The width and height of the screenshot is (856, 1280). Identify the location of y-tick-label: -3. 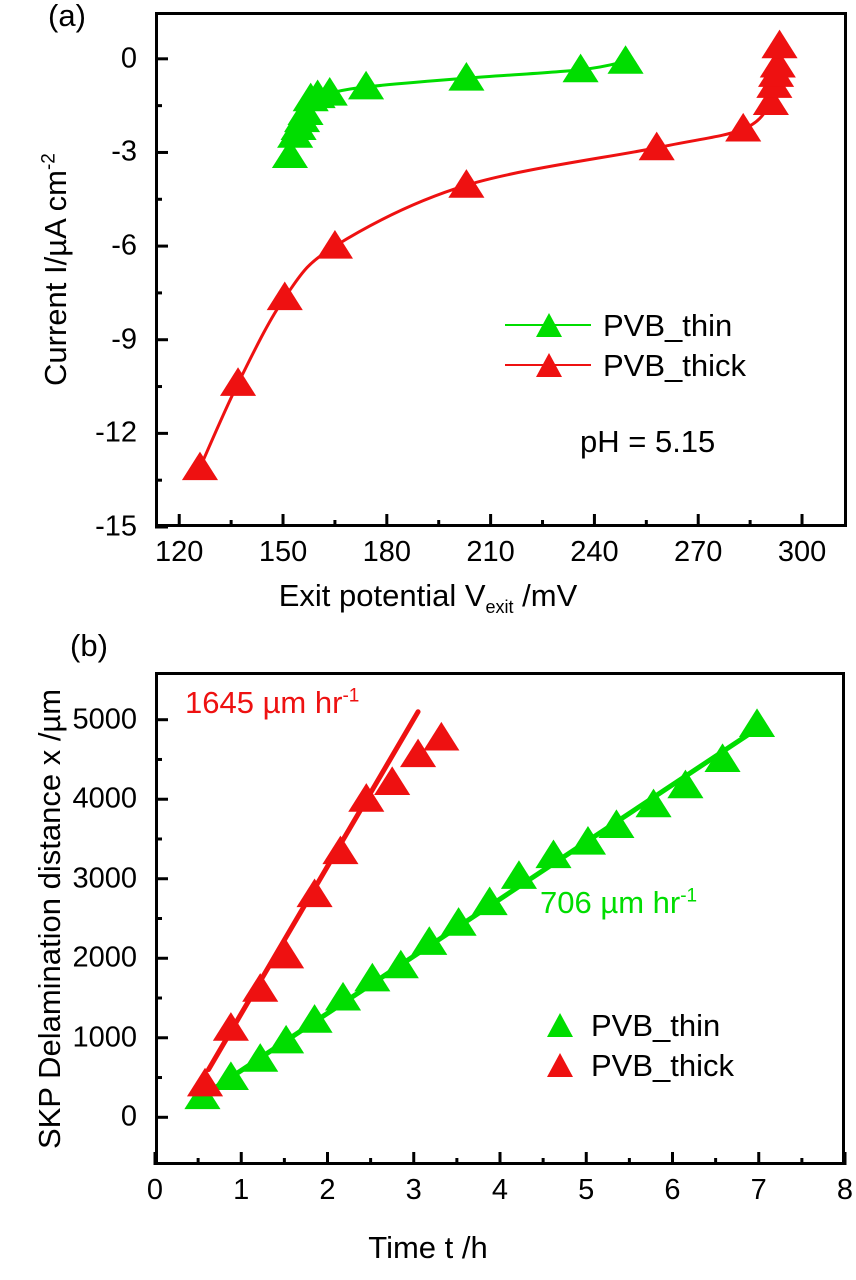
(124, 151).